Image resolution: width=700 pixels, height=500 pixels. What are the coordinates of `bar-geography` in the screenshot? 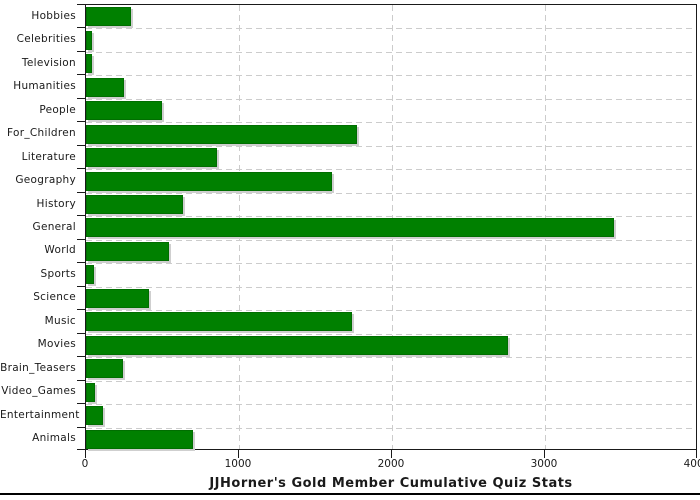 It's located at (209, 181).